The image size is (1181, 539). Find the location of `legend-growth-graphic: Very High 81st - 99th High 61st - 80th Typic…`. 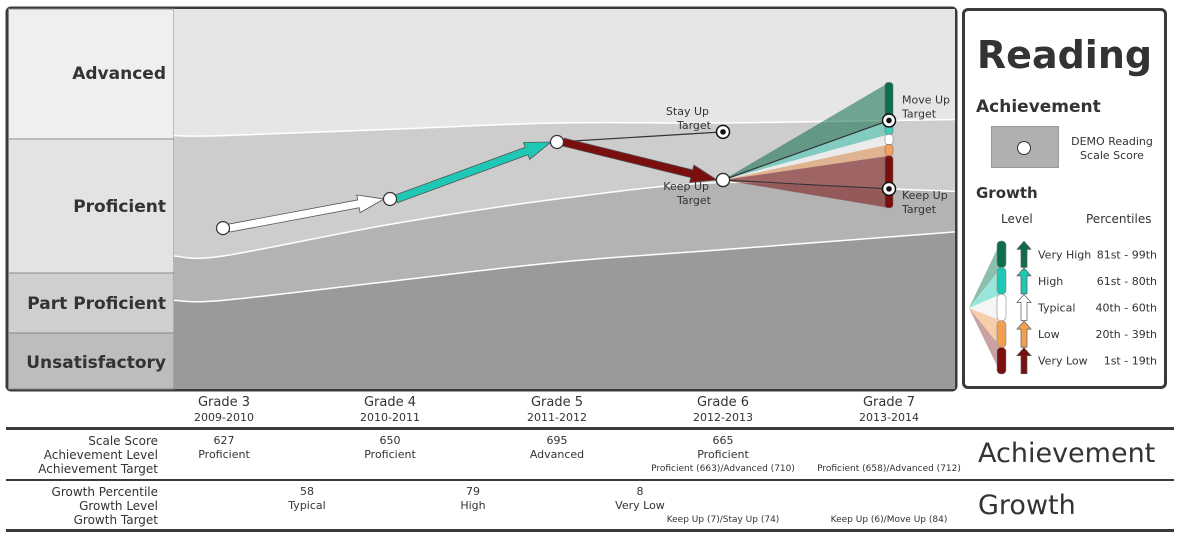

legend-growth-graphic: Very High 81st - 99th High 61st - 80th Typic… is located at coordinates (1063, 307).